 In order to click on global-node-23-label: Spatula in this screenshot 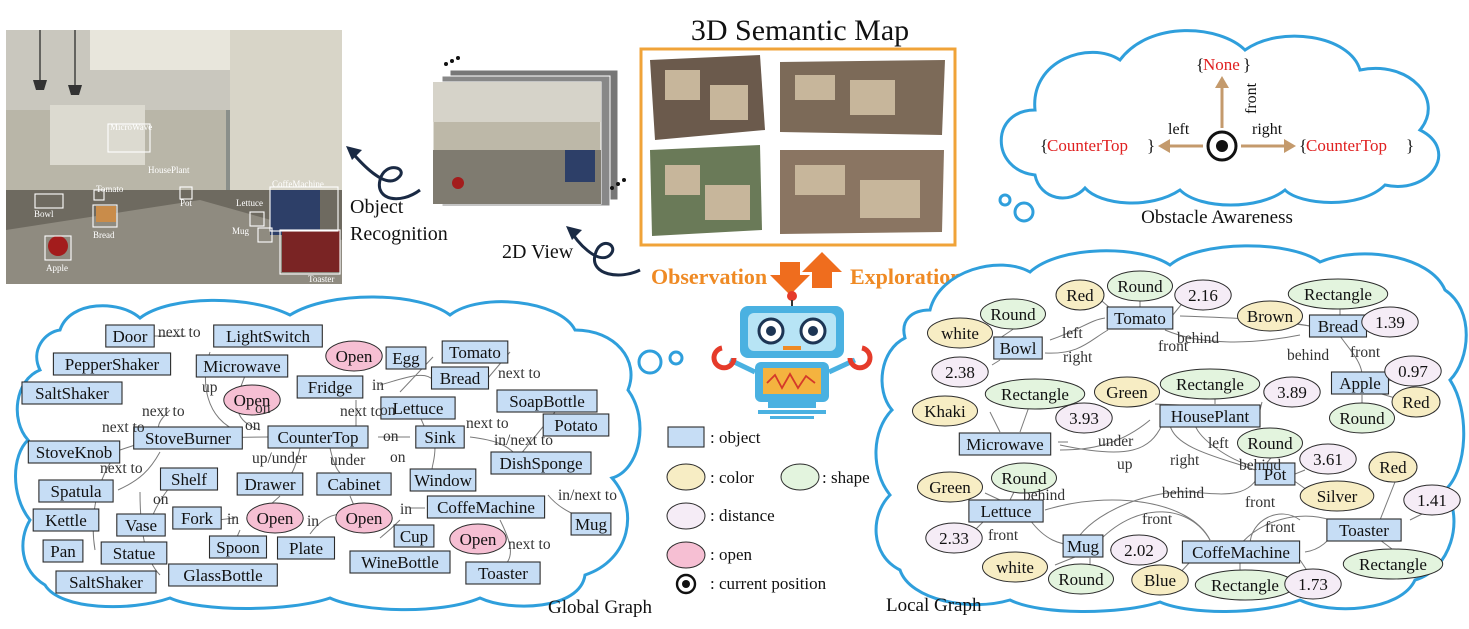, I will do `click(76, 491)`.